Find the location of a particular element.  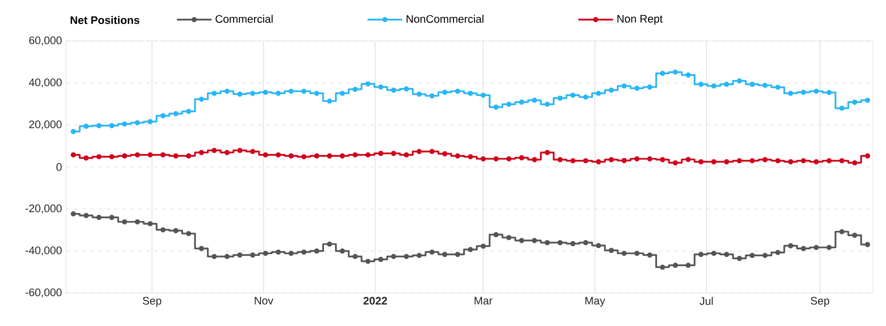

y-tick-label: 60,000 is located at coordinates (45, 41).